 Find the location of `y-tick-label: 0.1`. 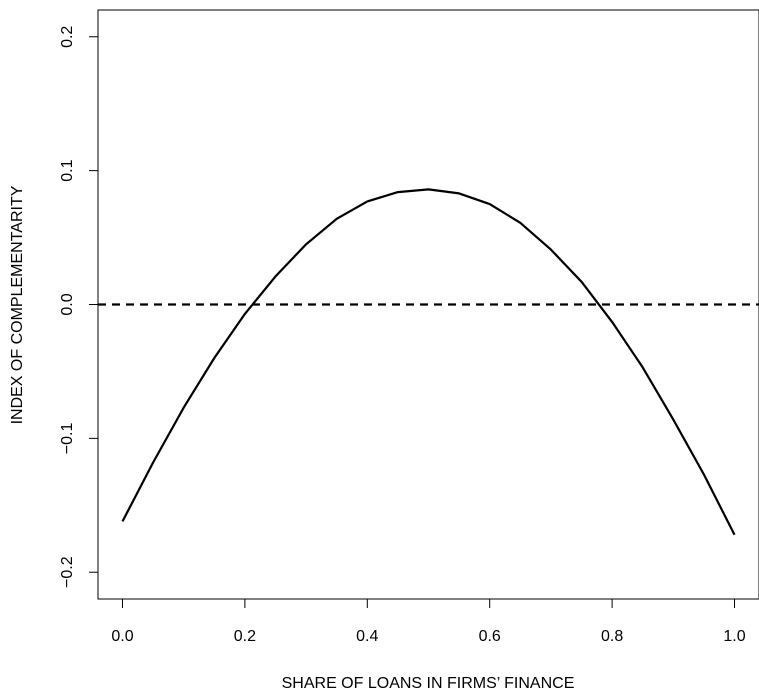

y-tick-label: 0.1 is located at coordinates (67, 170).